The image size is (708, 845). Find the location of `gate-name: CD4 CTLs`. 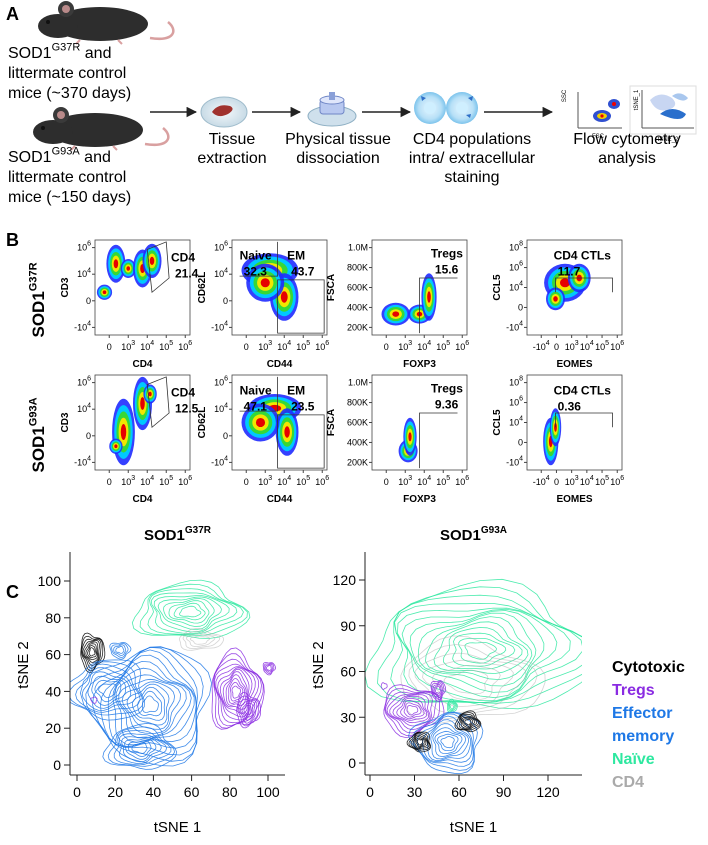

gate-name: CD4 CTLs is located at coordinates (583, 391).